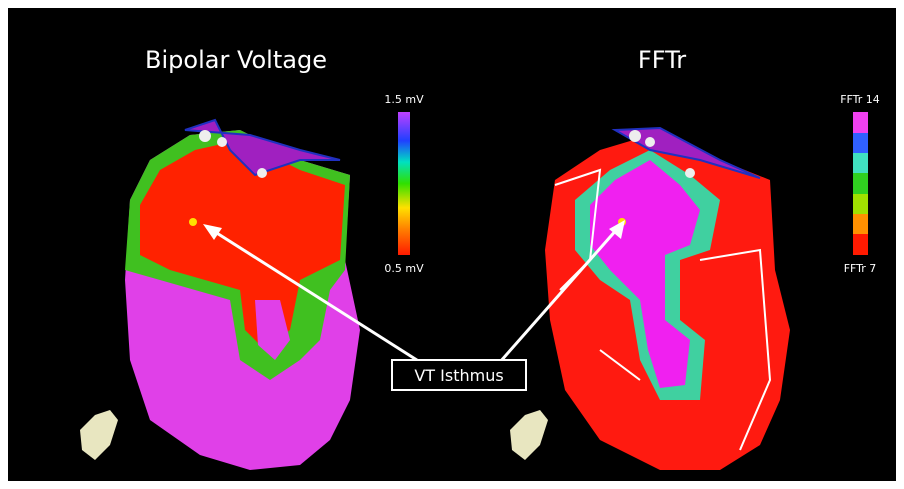  I want to click on scale-label: FFTr 14, so click(860, 99).